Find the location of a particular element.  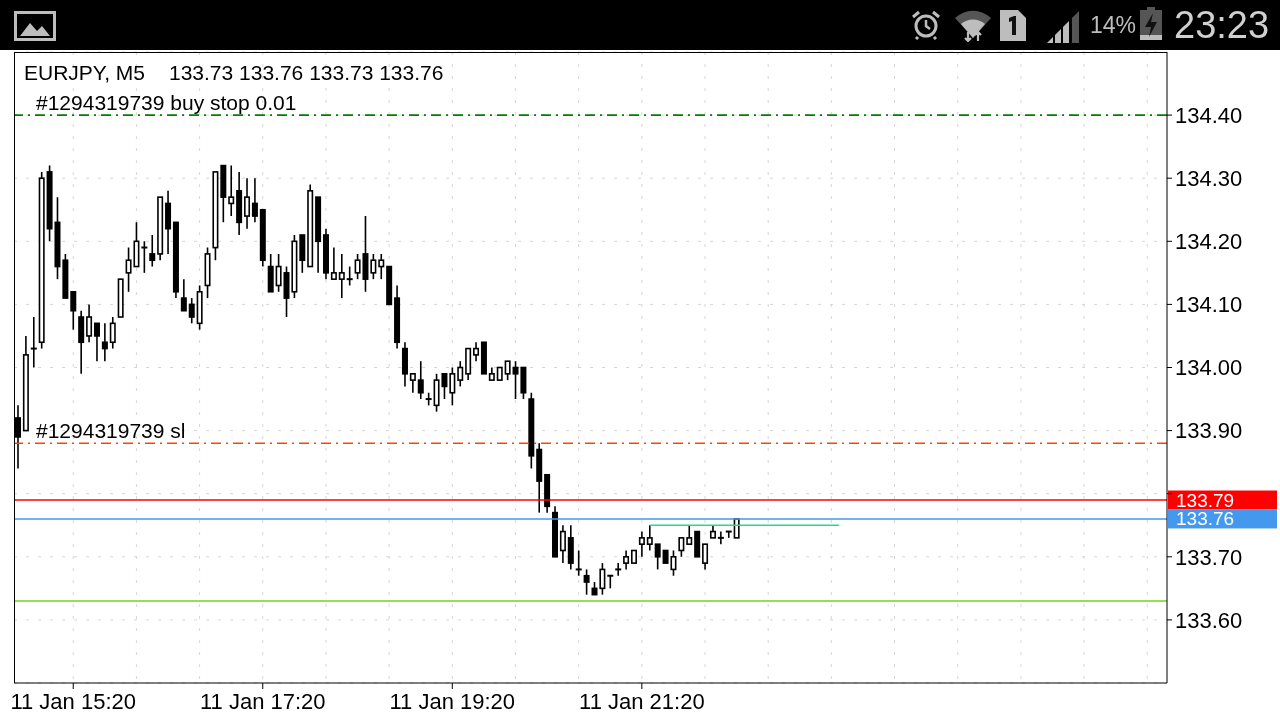

x-tick-label: 11 Jan 19:20 is located at coordinates (452, 701).